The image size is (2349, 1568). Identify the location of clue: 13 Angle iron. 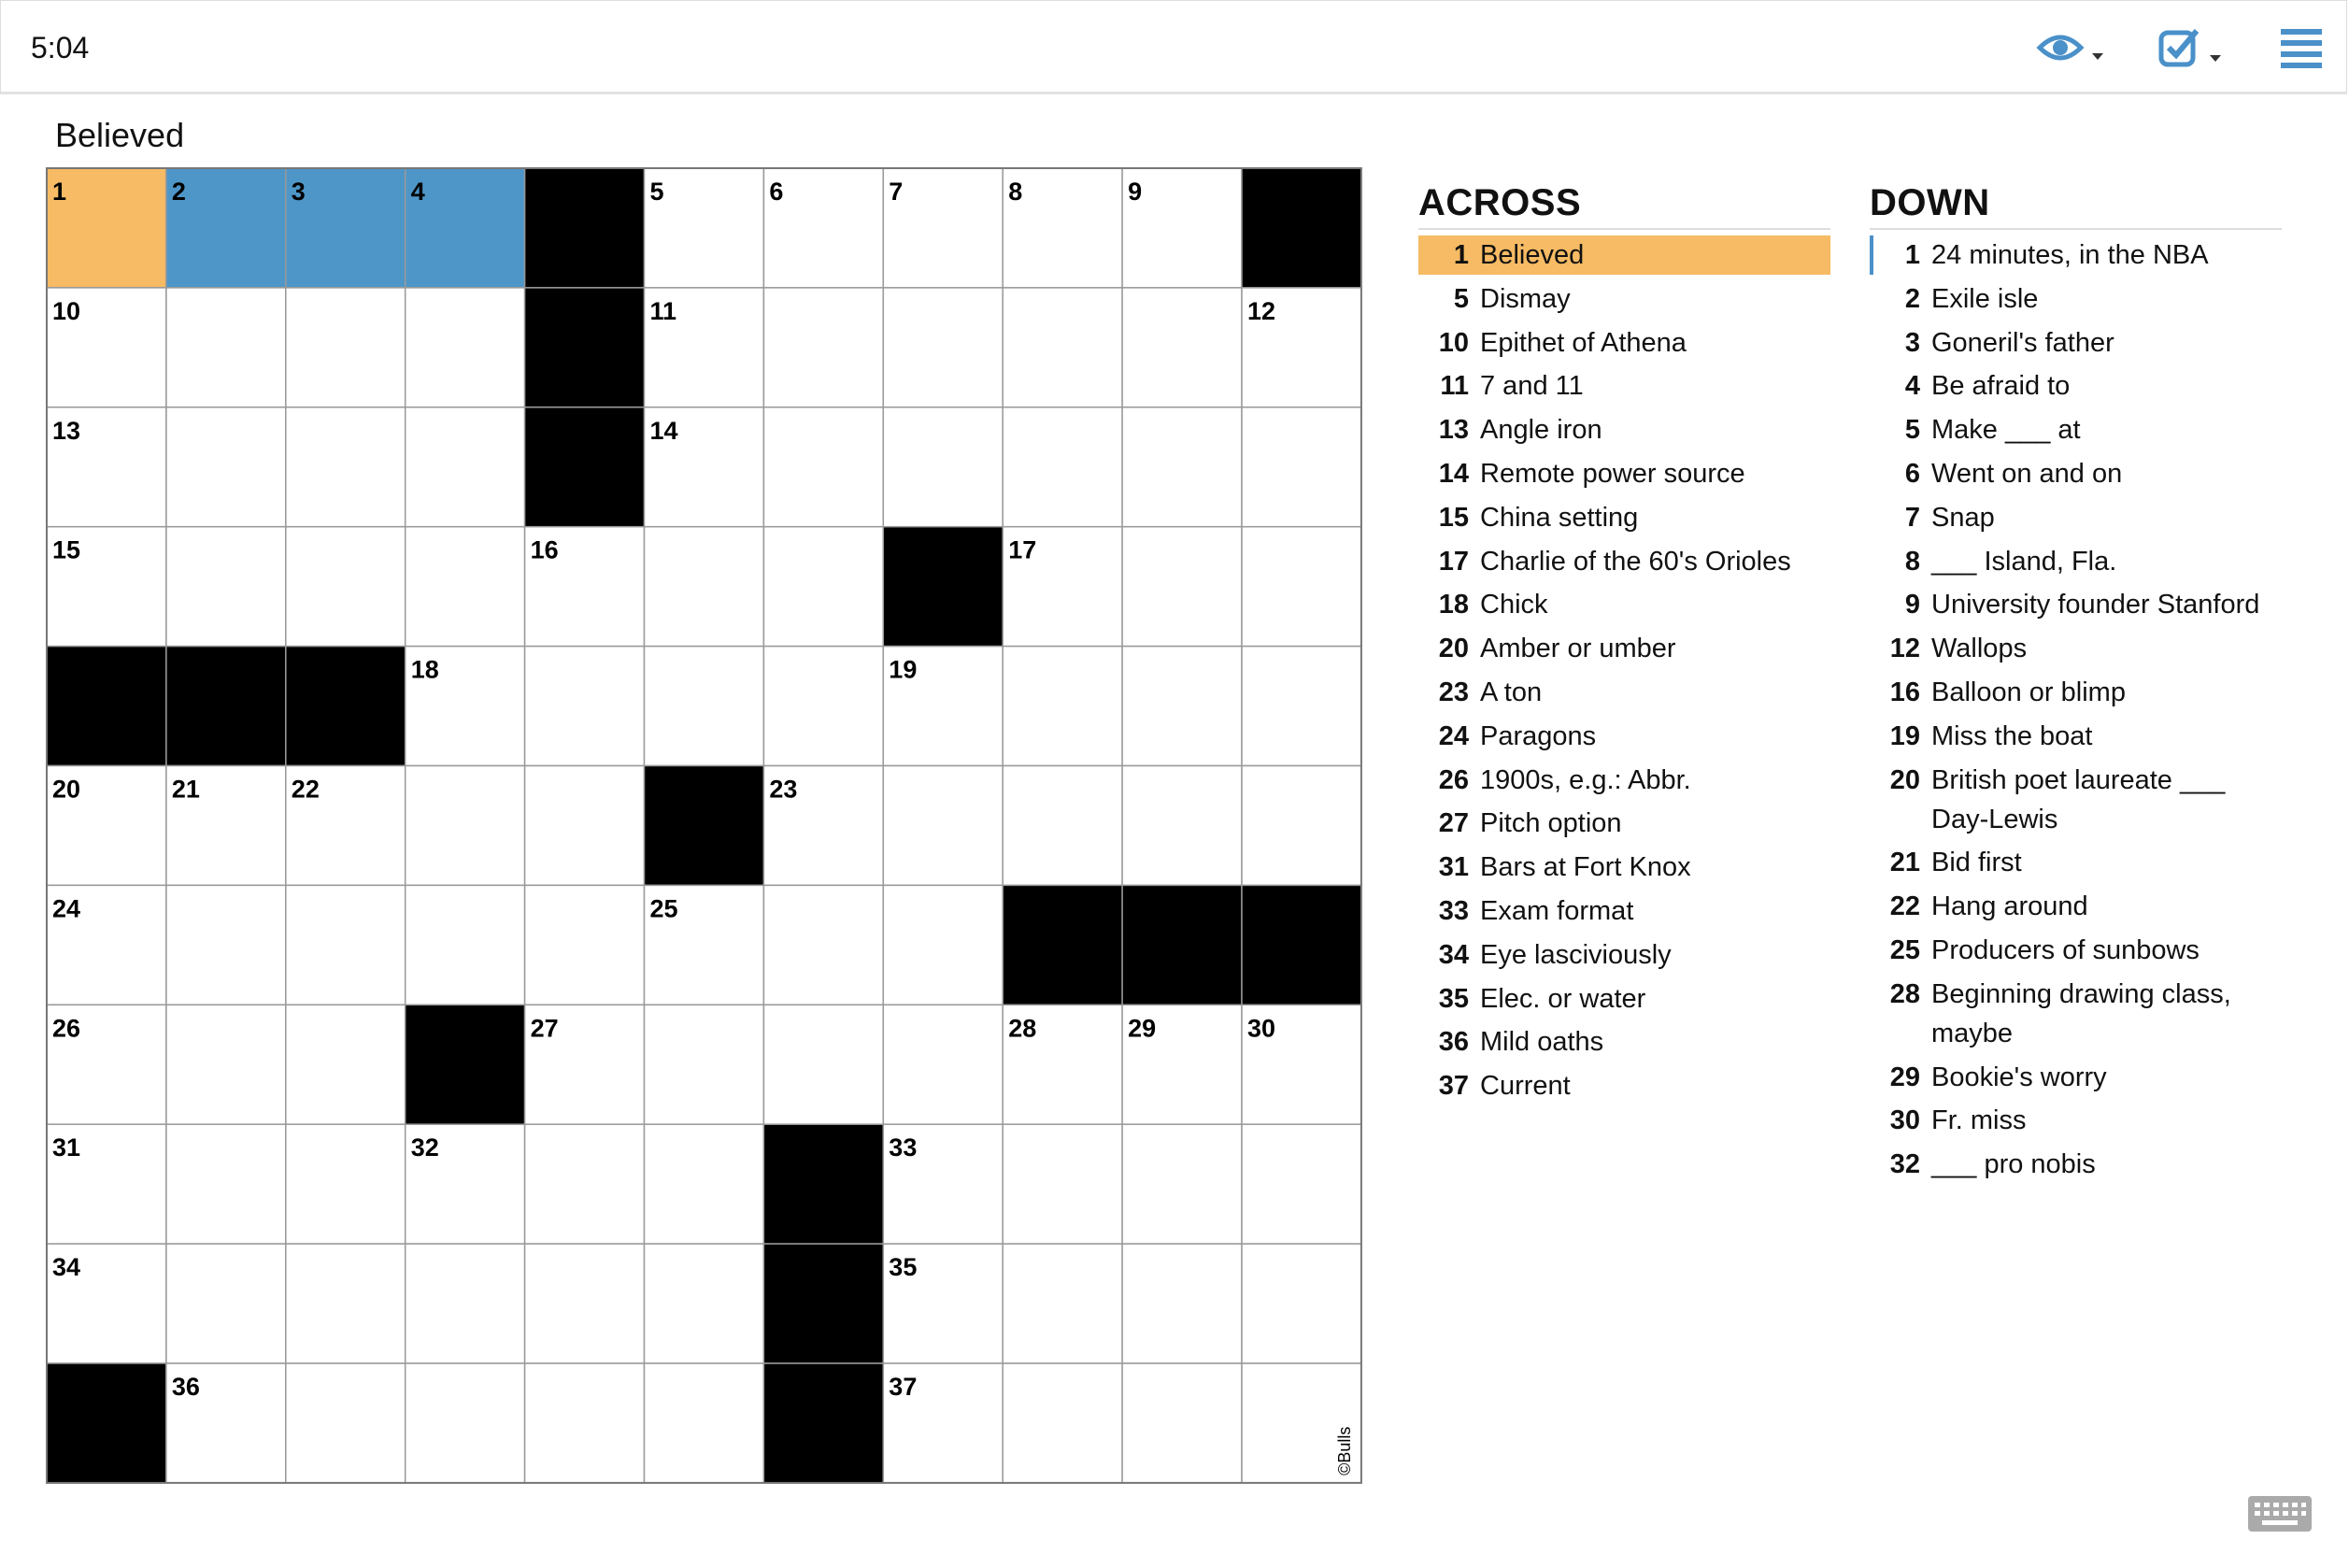
(1624, 430).